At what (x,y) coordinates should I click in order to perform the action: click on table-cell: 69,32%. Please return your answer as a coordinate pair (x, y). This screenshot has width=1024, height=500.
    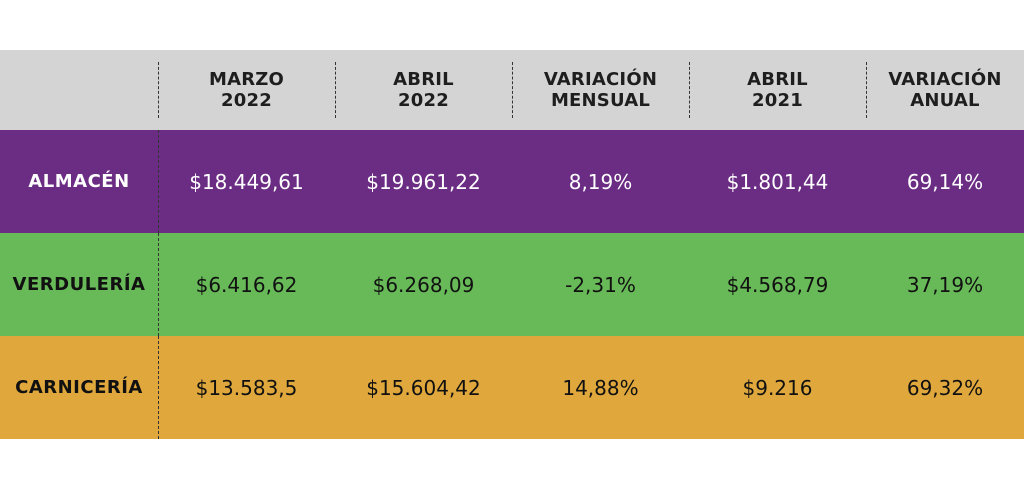
    Looking at the image, I should click on (945, 387).